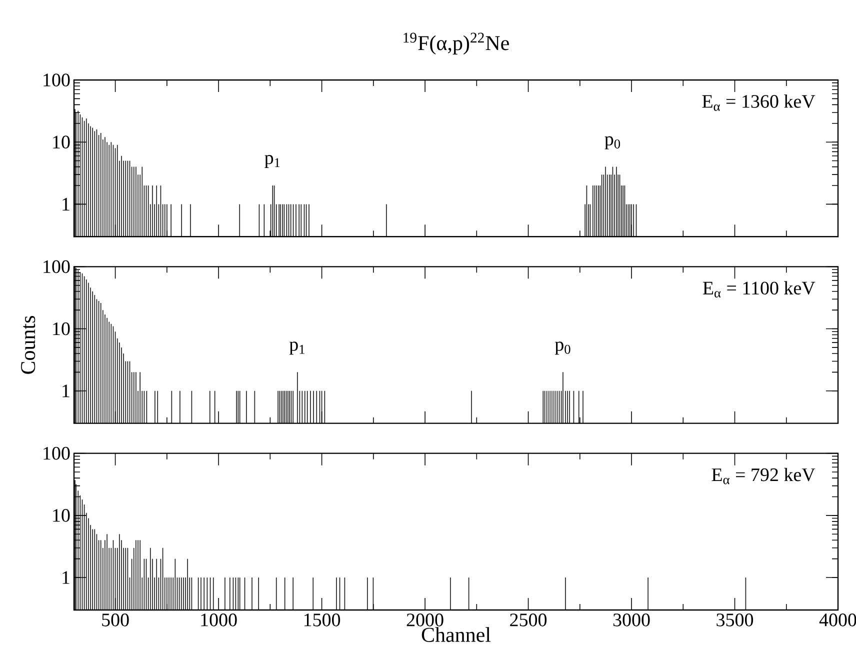  Describe the element at coordinates (631, 620) in the screenshot. I see `x-tick-label: 3000` at that location.